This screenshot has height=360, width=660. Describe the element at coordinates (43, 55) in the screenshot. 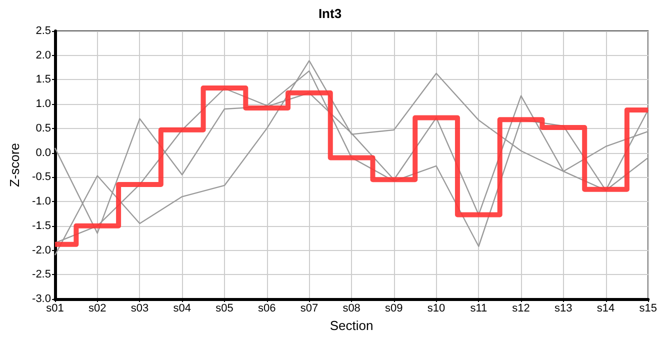

I see `y-tick-label: 2.0` at that location.